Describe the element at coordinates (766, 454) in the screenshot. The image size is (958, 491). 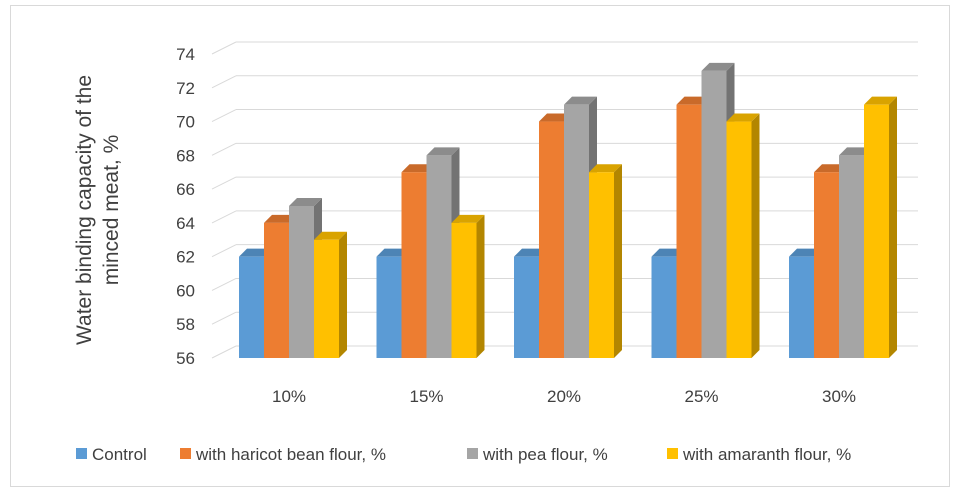
I see `legend-label: with amaranth flour, %` at that location.